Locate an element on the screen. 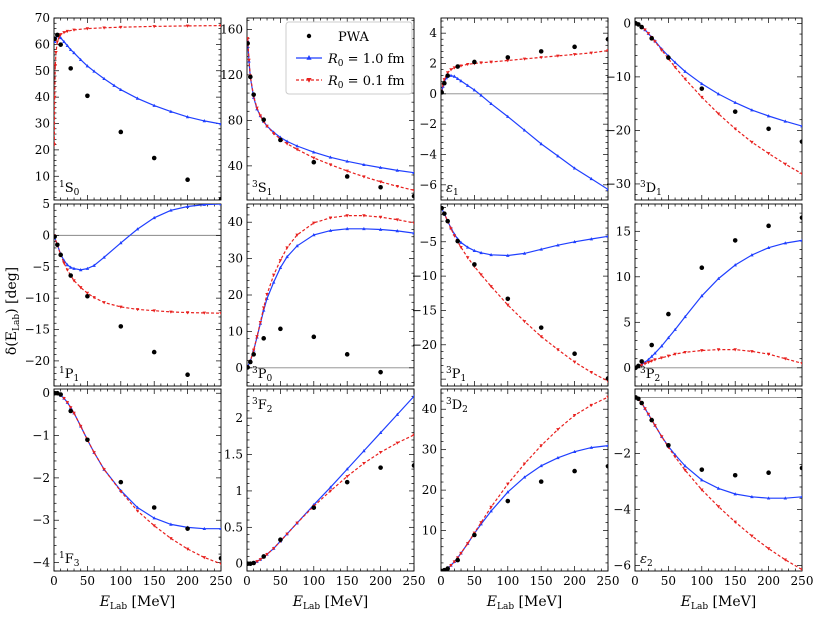  y-tick-label: 10 is located at coordinates (235, 331).